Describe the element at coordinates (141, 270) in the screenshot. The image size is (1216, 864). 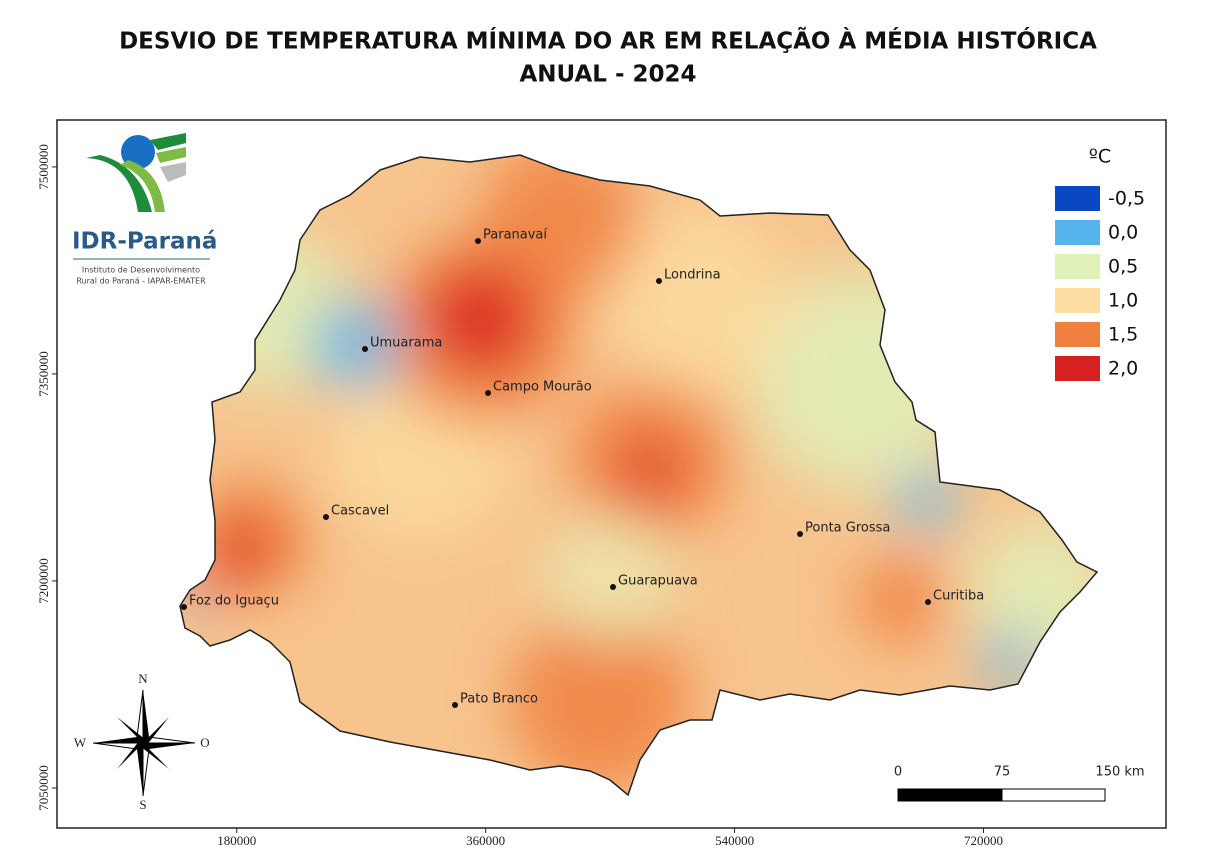
I see `logo-subtitle: Instituto de Desenvolvimento` at that location.